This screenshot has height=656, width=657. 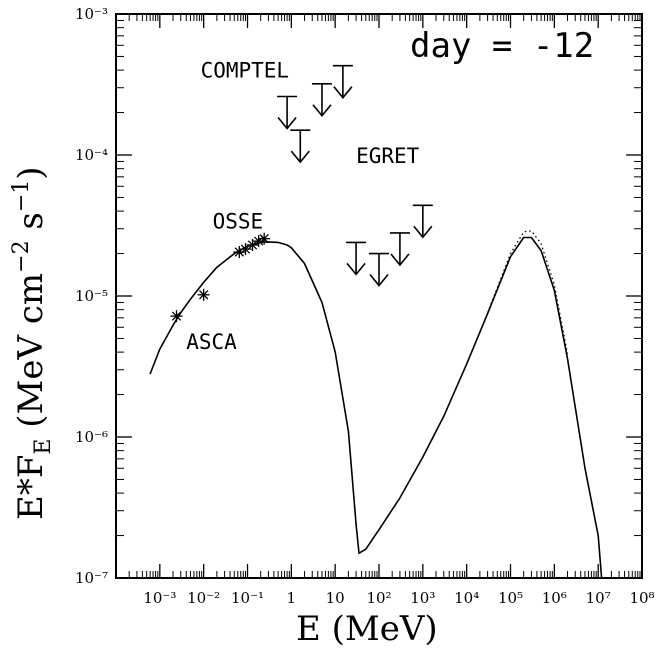 I want to click on y-axis-title: E*FE (MeV cm−2 s−1), so click(x=32, y=343).